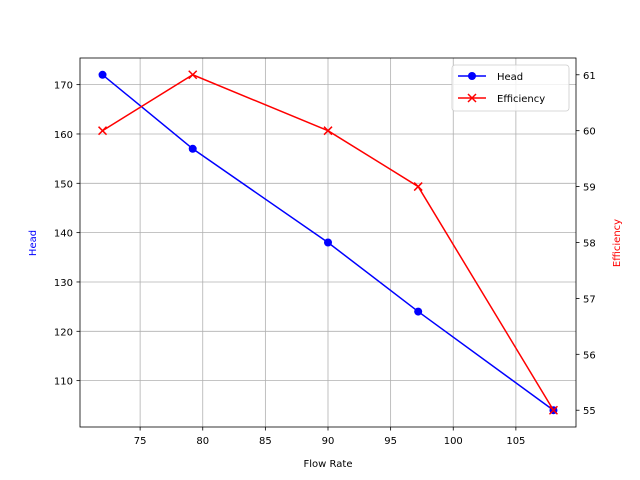 Image resolution: width=640 pixels, height=480 pixels. Describe the element at coordinates (63, 332) in the screenshot. I see `y-left-tick-label: 120` at that location.